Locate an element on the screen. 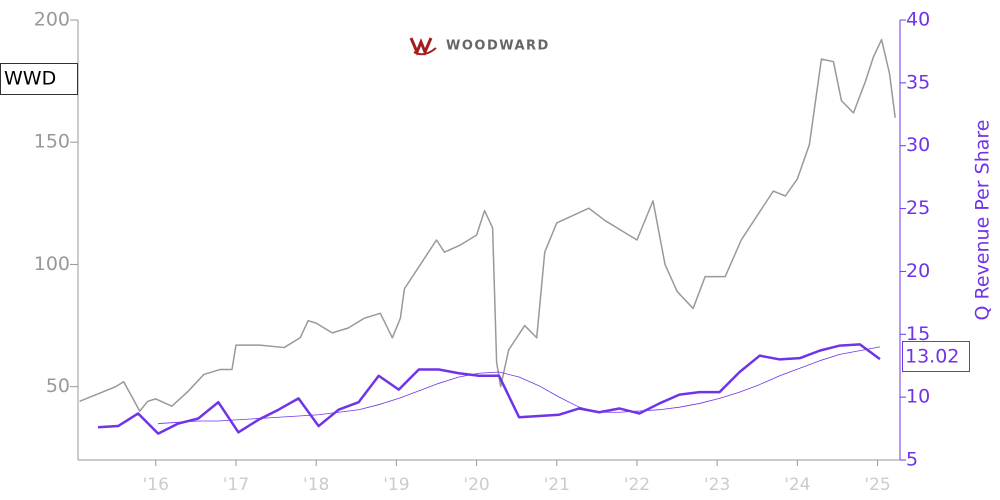 The image size is (1000, 500). y2-axis-label: Q Revenue Per Share is located at coordinates (983, 220).